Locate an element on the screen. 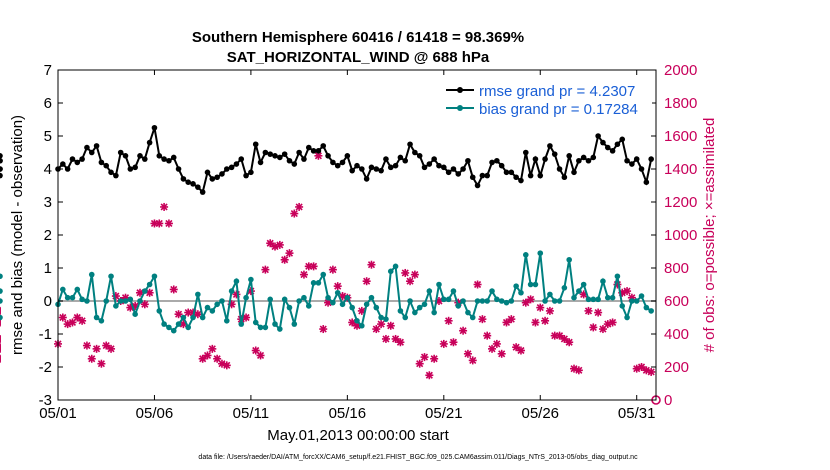 The width and height of the screenshot is (830, 470). y-tick-label: 3 is located at coordinates (48, 202).